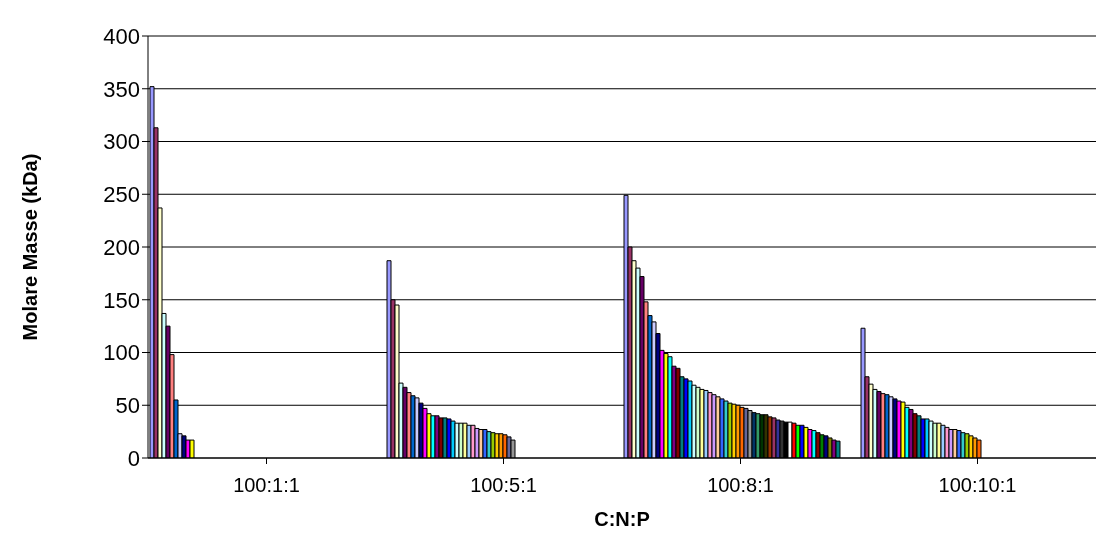  Describe the element at coordinates (740, 485) in the screenshot. I see `x-tick-label: 100:8:1` at that location.